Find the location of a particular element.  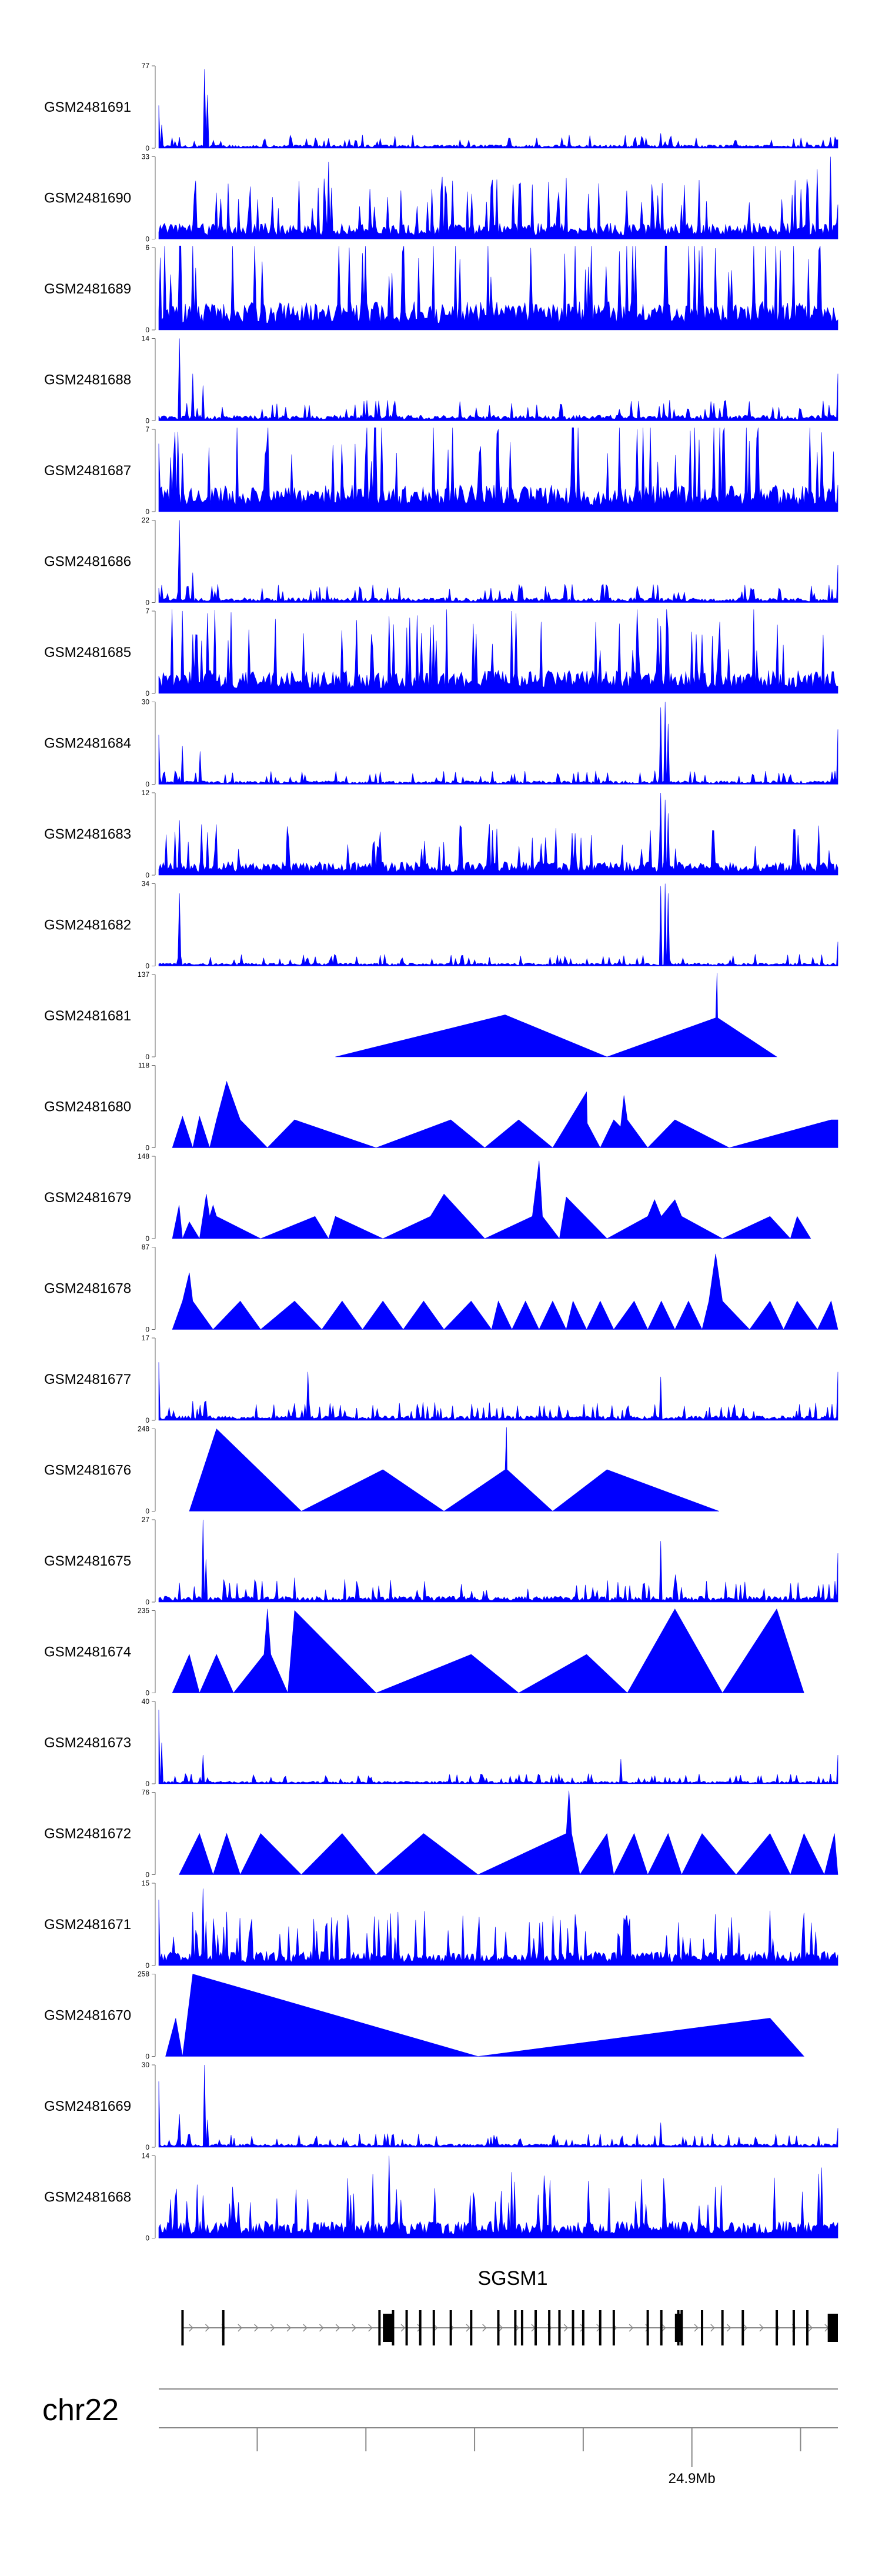

track-GSM2481680: GSM2481680 118 0 is located at coordinates (441, 1107).